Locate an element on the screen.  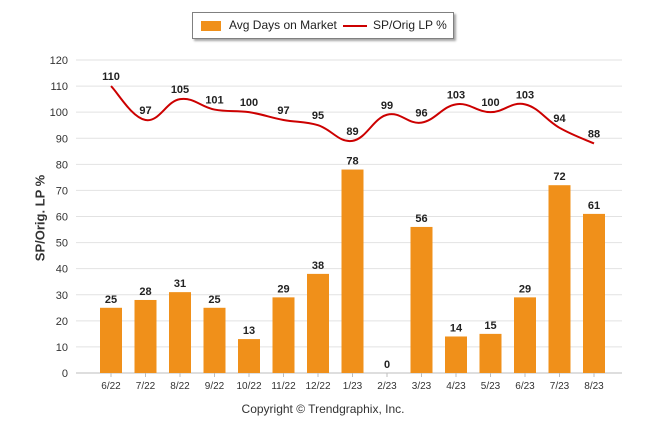
y-tick-label: 100 is located at coordinates (59, 113).